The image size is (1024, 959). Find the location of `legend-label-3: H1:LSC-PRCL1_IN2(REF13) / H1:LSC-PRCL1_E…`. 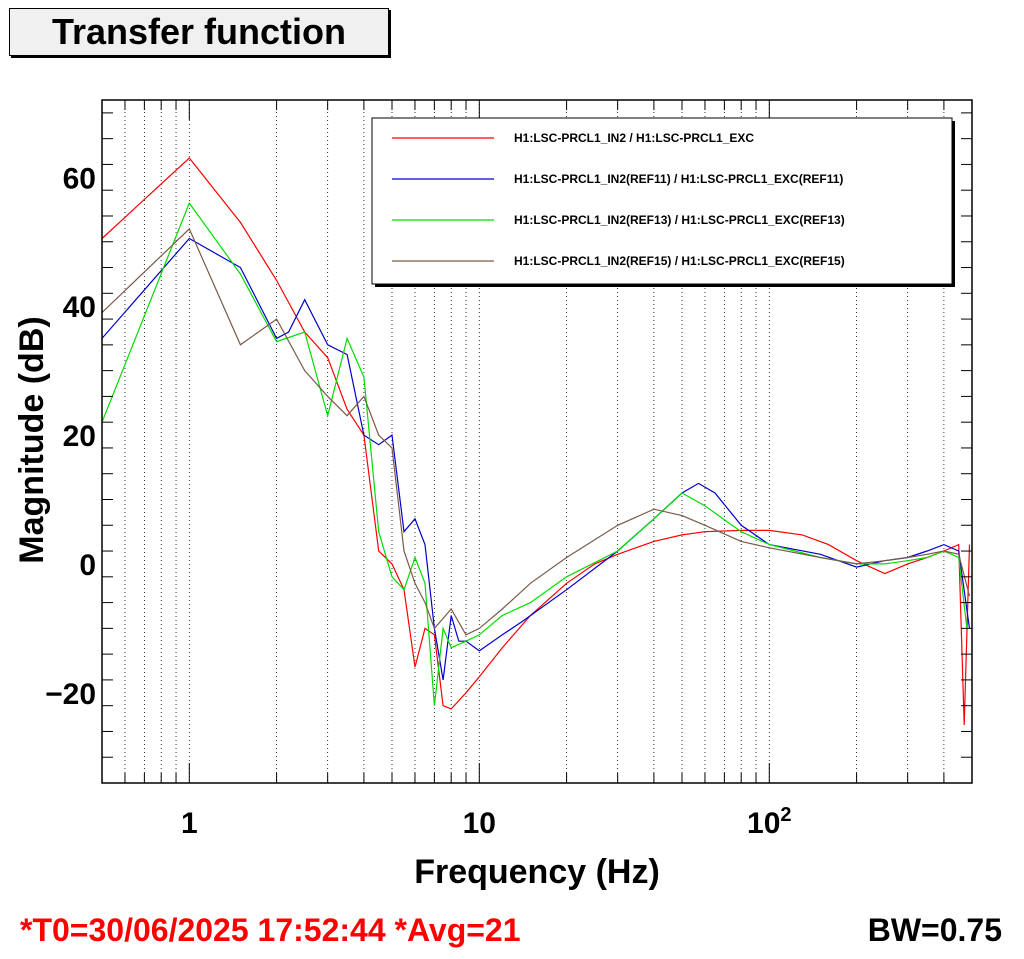

legend-label-3: H1:LSC-PRCL1_IN2(REF13) / H1:LSC-PRCL1_E… is located at coordinates (679, 220).